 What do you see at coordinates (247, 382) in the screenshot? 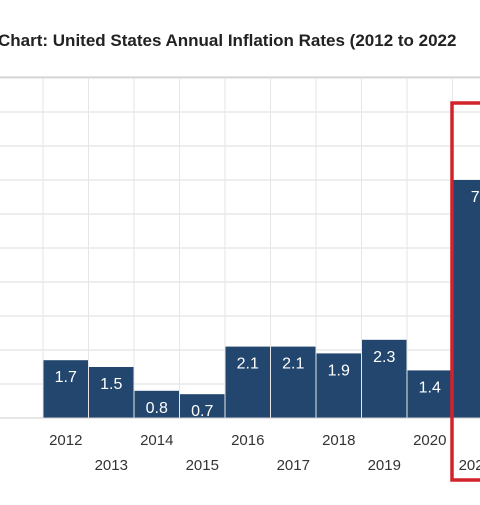
I see `bar-2016` at bounding box center [247, 382].